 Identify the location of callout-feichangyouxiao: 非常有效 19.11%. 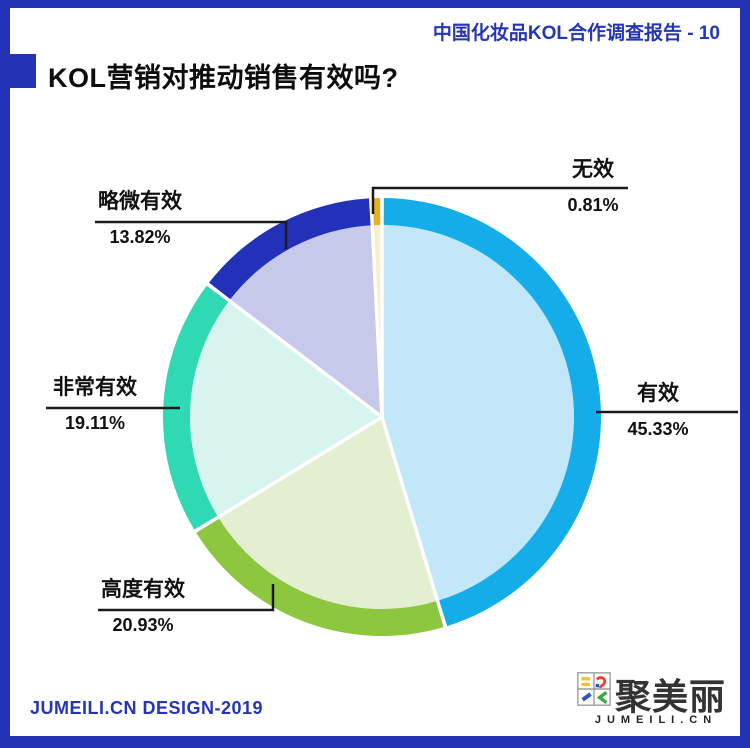
(95, 405).